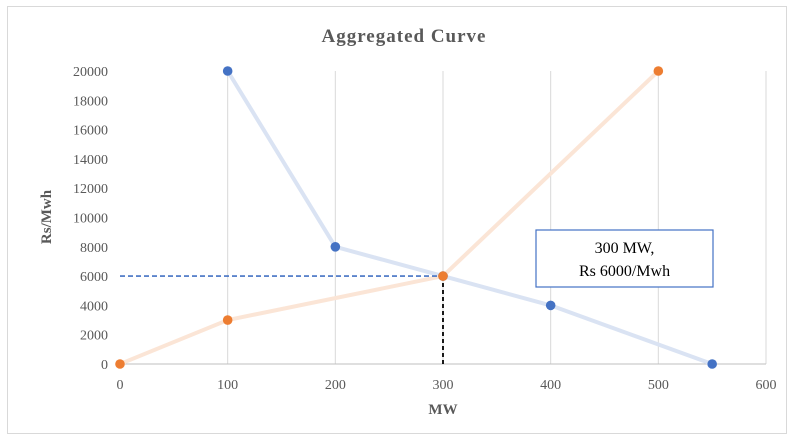 The height and width of the screenshot is (441, 794). What do you see at coordinates (766, 385) in the screenshot?
I see `x-tick-label-600: 600` at bounding box center [766, 385].